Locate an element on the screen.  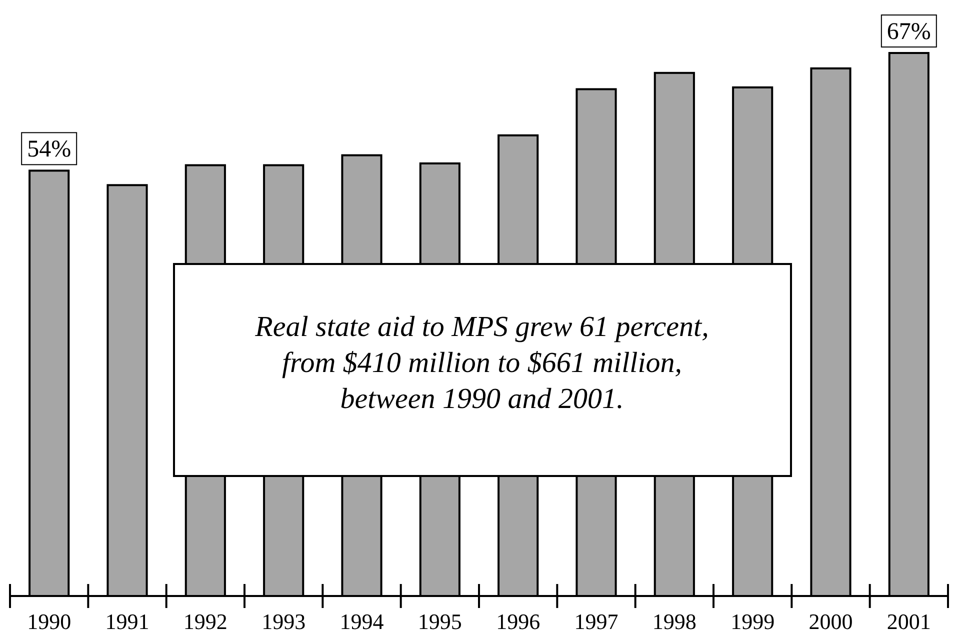
x-tick-label: 1991 is located at coordinates (127, 621).